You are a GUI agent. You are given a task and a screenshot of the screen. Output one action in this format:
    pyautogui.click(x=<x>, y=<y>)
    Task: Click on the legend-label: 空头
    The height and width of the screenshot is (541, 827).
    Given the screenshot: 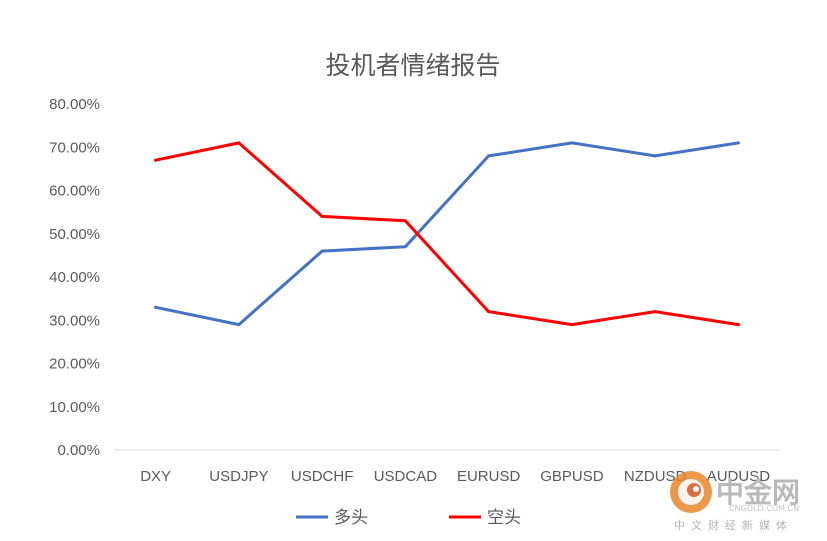 What is the action you would take?
    pyautogui.click(x=504, y=518)
    